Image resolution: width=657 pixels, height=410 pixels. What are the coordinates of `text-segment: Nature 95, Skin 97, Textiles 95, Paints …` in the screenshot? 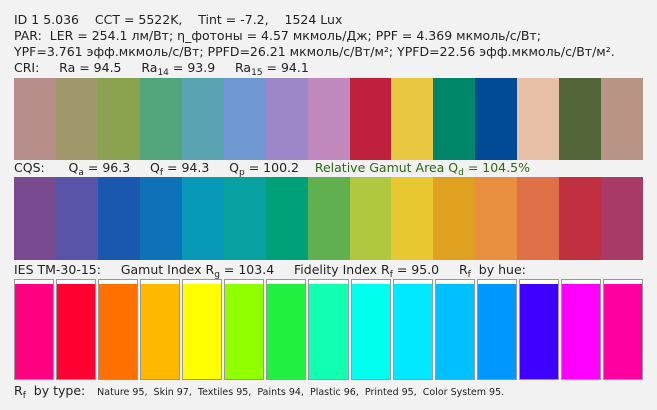 It's located at (301, 392).